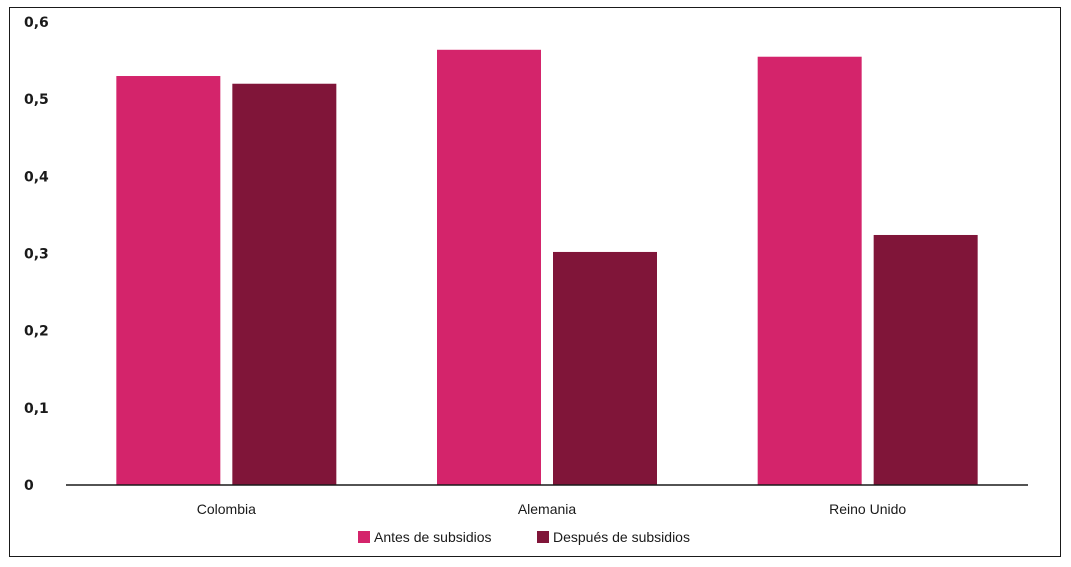  Describe the element at coordinates (433, 537) in the screenshot. I see `legend-label: Antes de subsidios` at that location.